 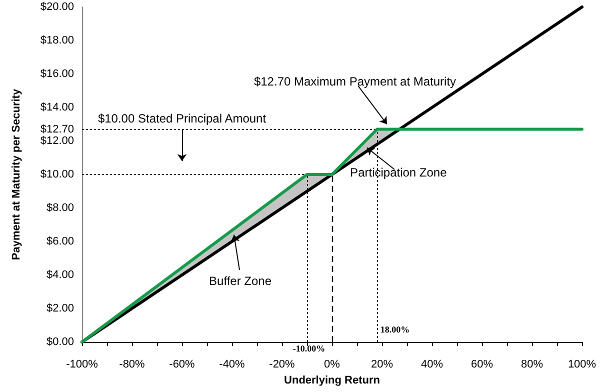 What do you see at coordinates (57, 108) in the screenshot?
I see `y-tick-label: $14.00` at bounding box center [57, 108].